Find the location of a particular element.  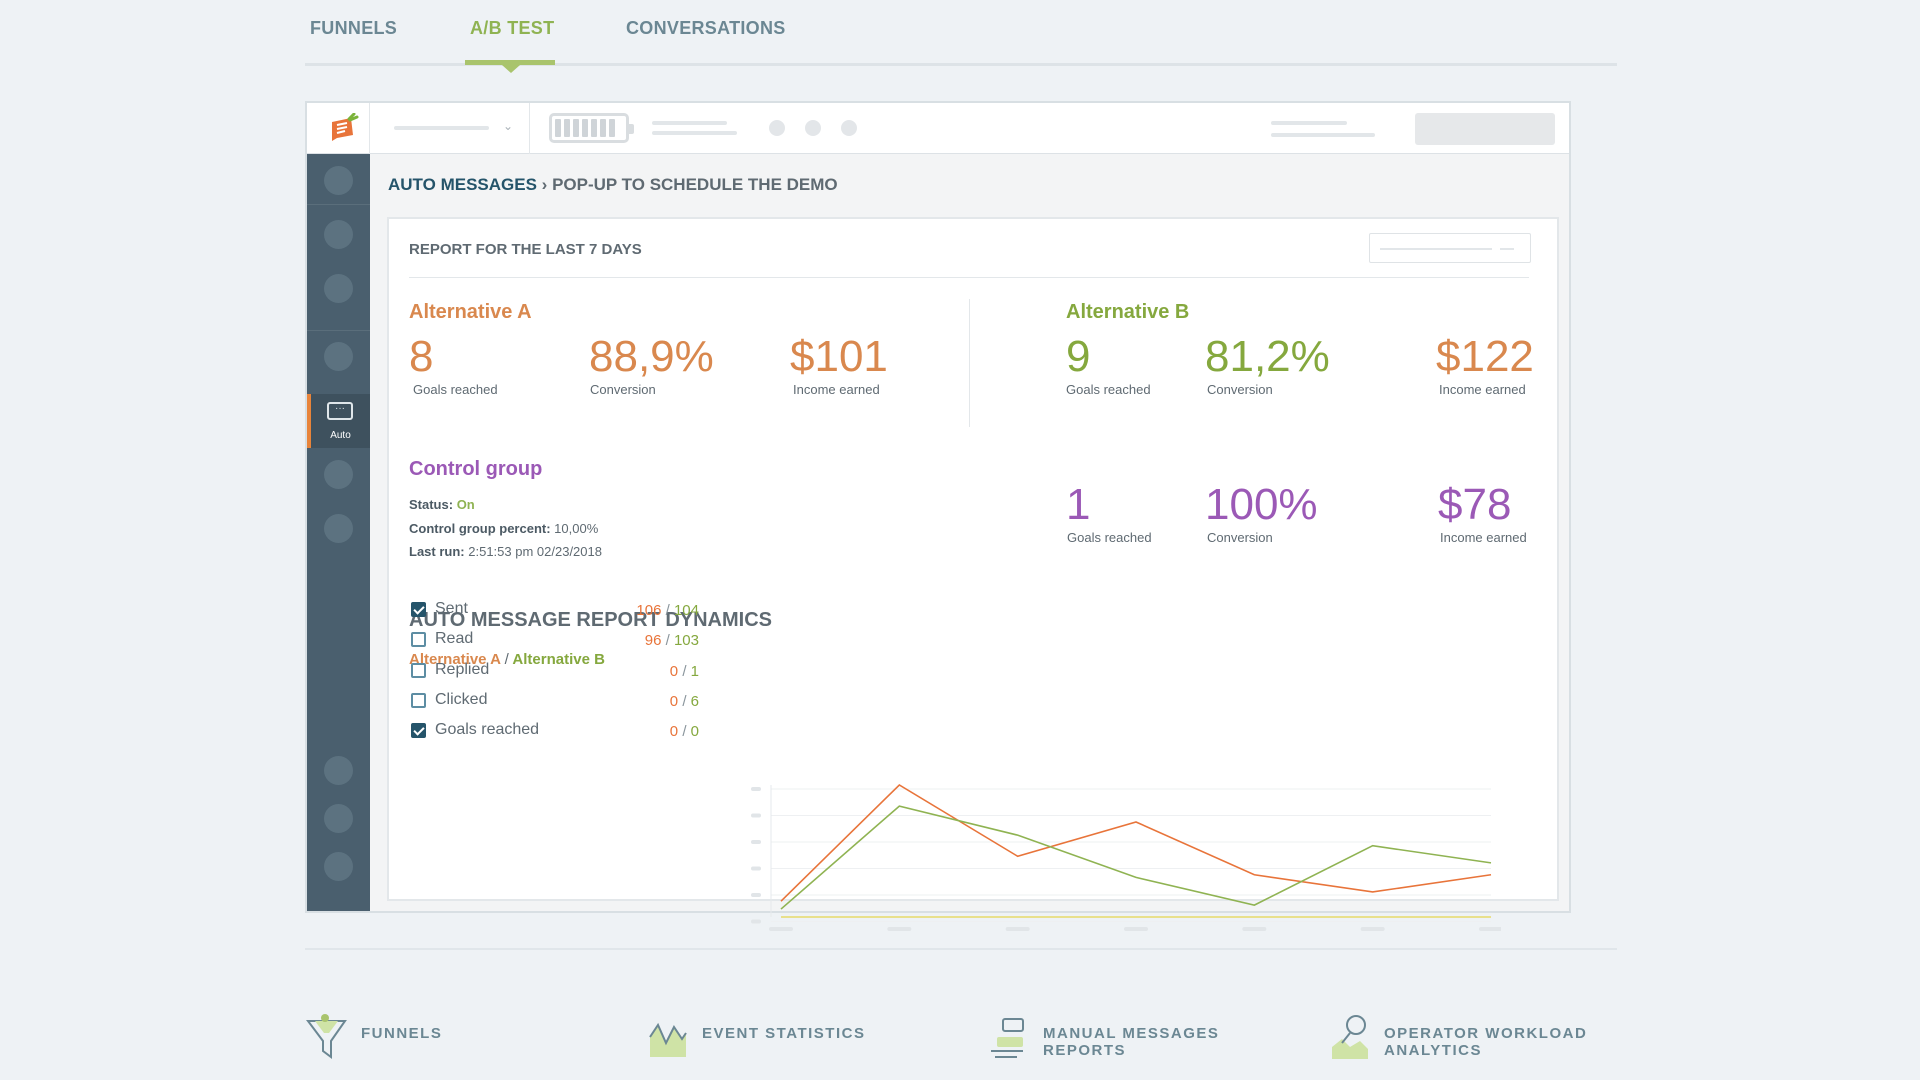

tab-funnels: FUNNELS is located at coordinates (354, 28).